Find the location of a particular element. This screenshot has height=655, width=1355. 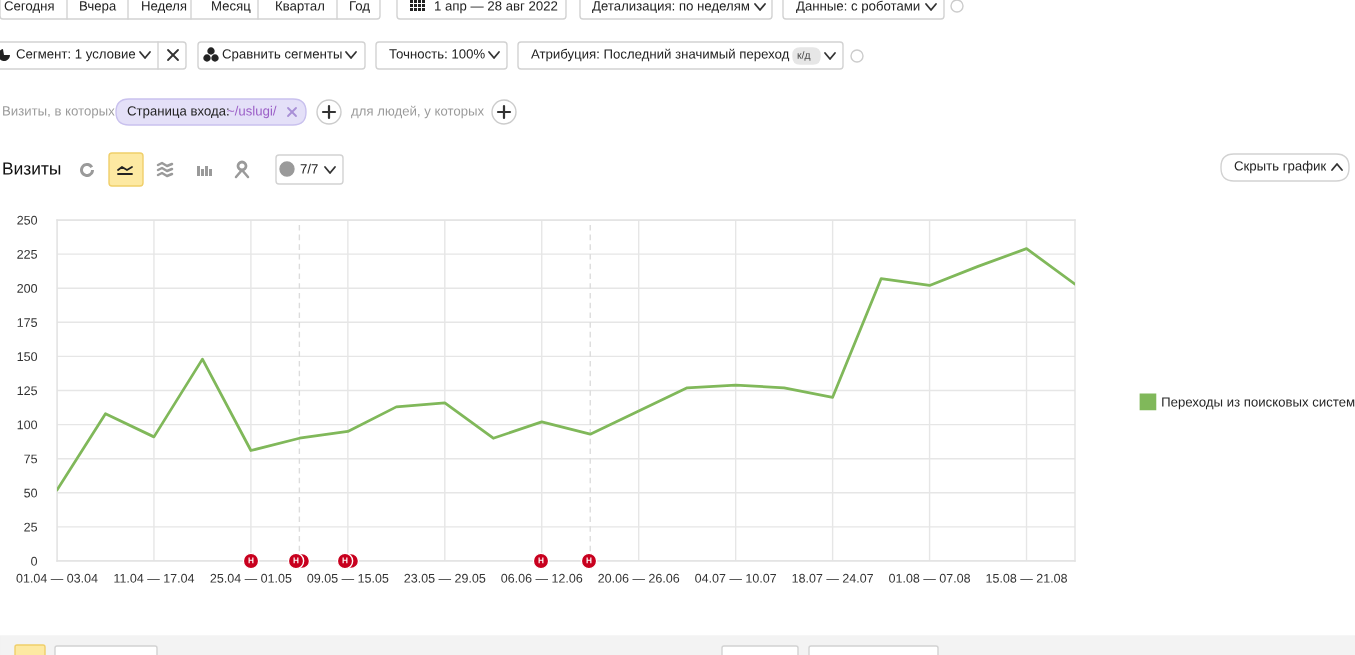

x-tick-label: 20.06 — 26.06 is located at coordinates (639, 578).